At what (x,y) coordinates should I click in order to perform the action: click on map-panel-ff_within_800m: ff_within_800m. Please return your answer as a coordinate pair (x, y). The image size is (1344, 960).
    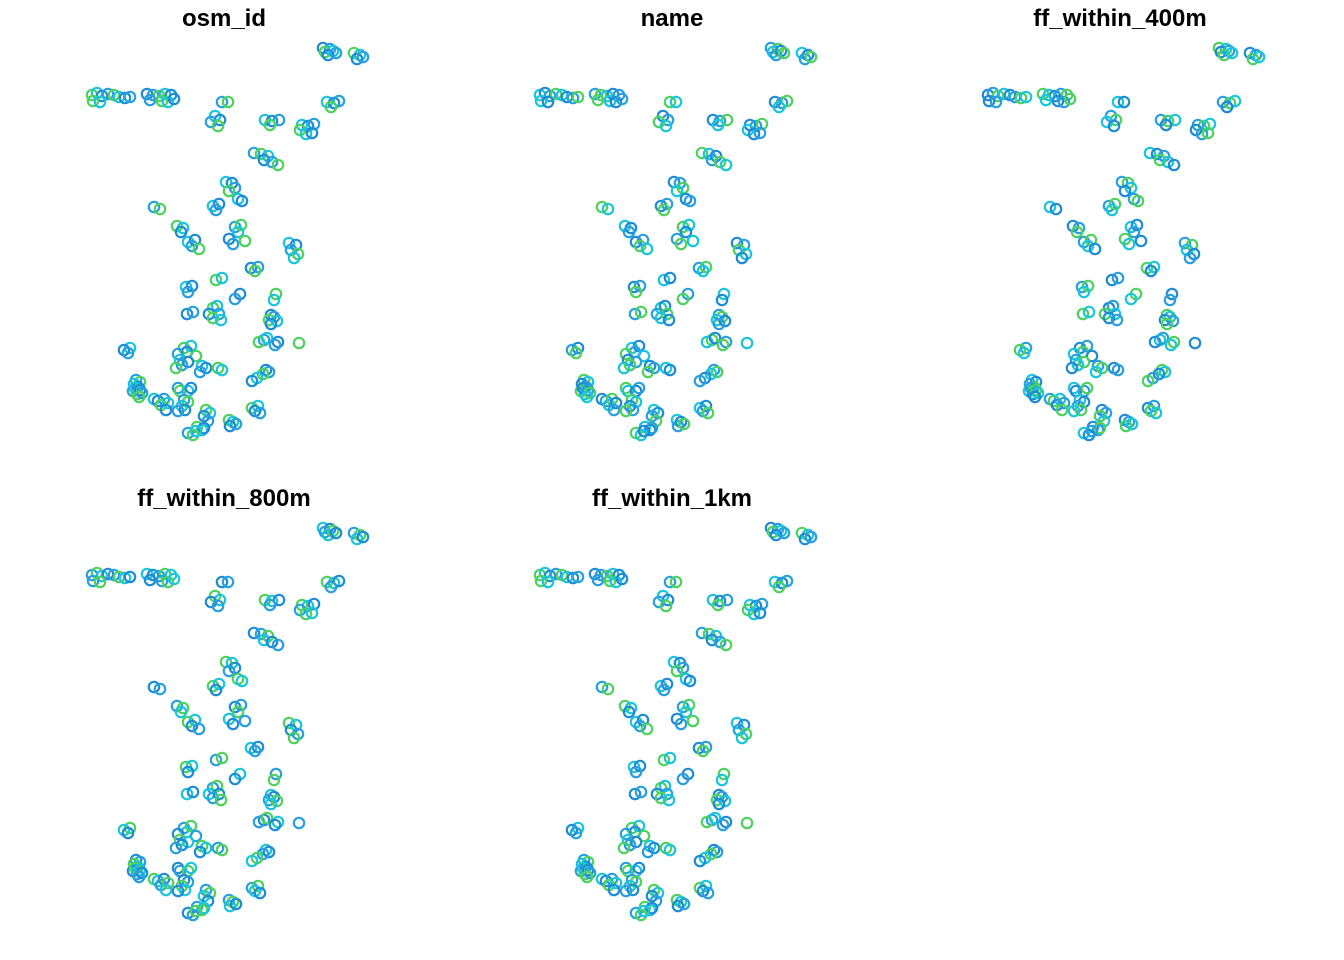
    Looking at the image, I should click on (227, 703).